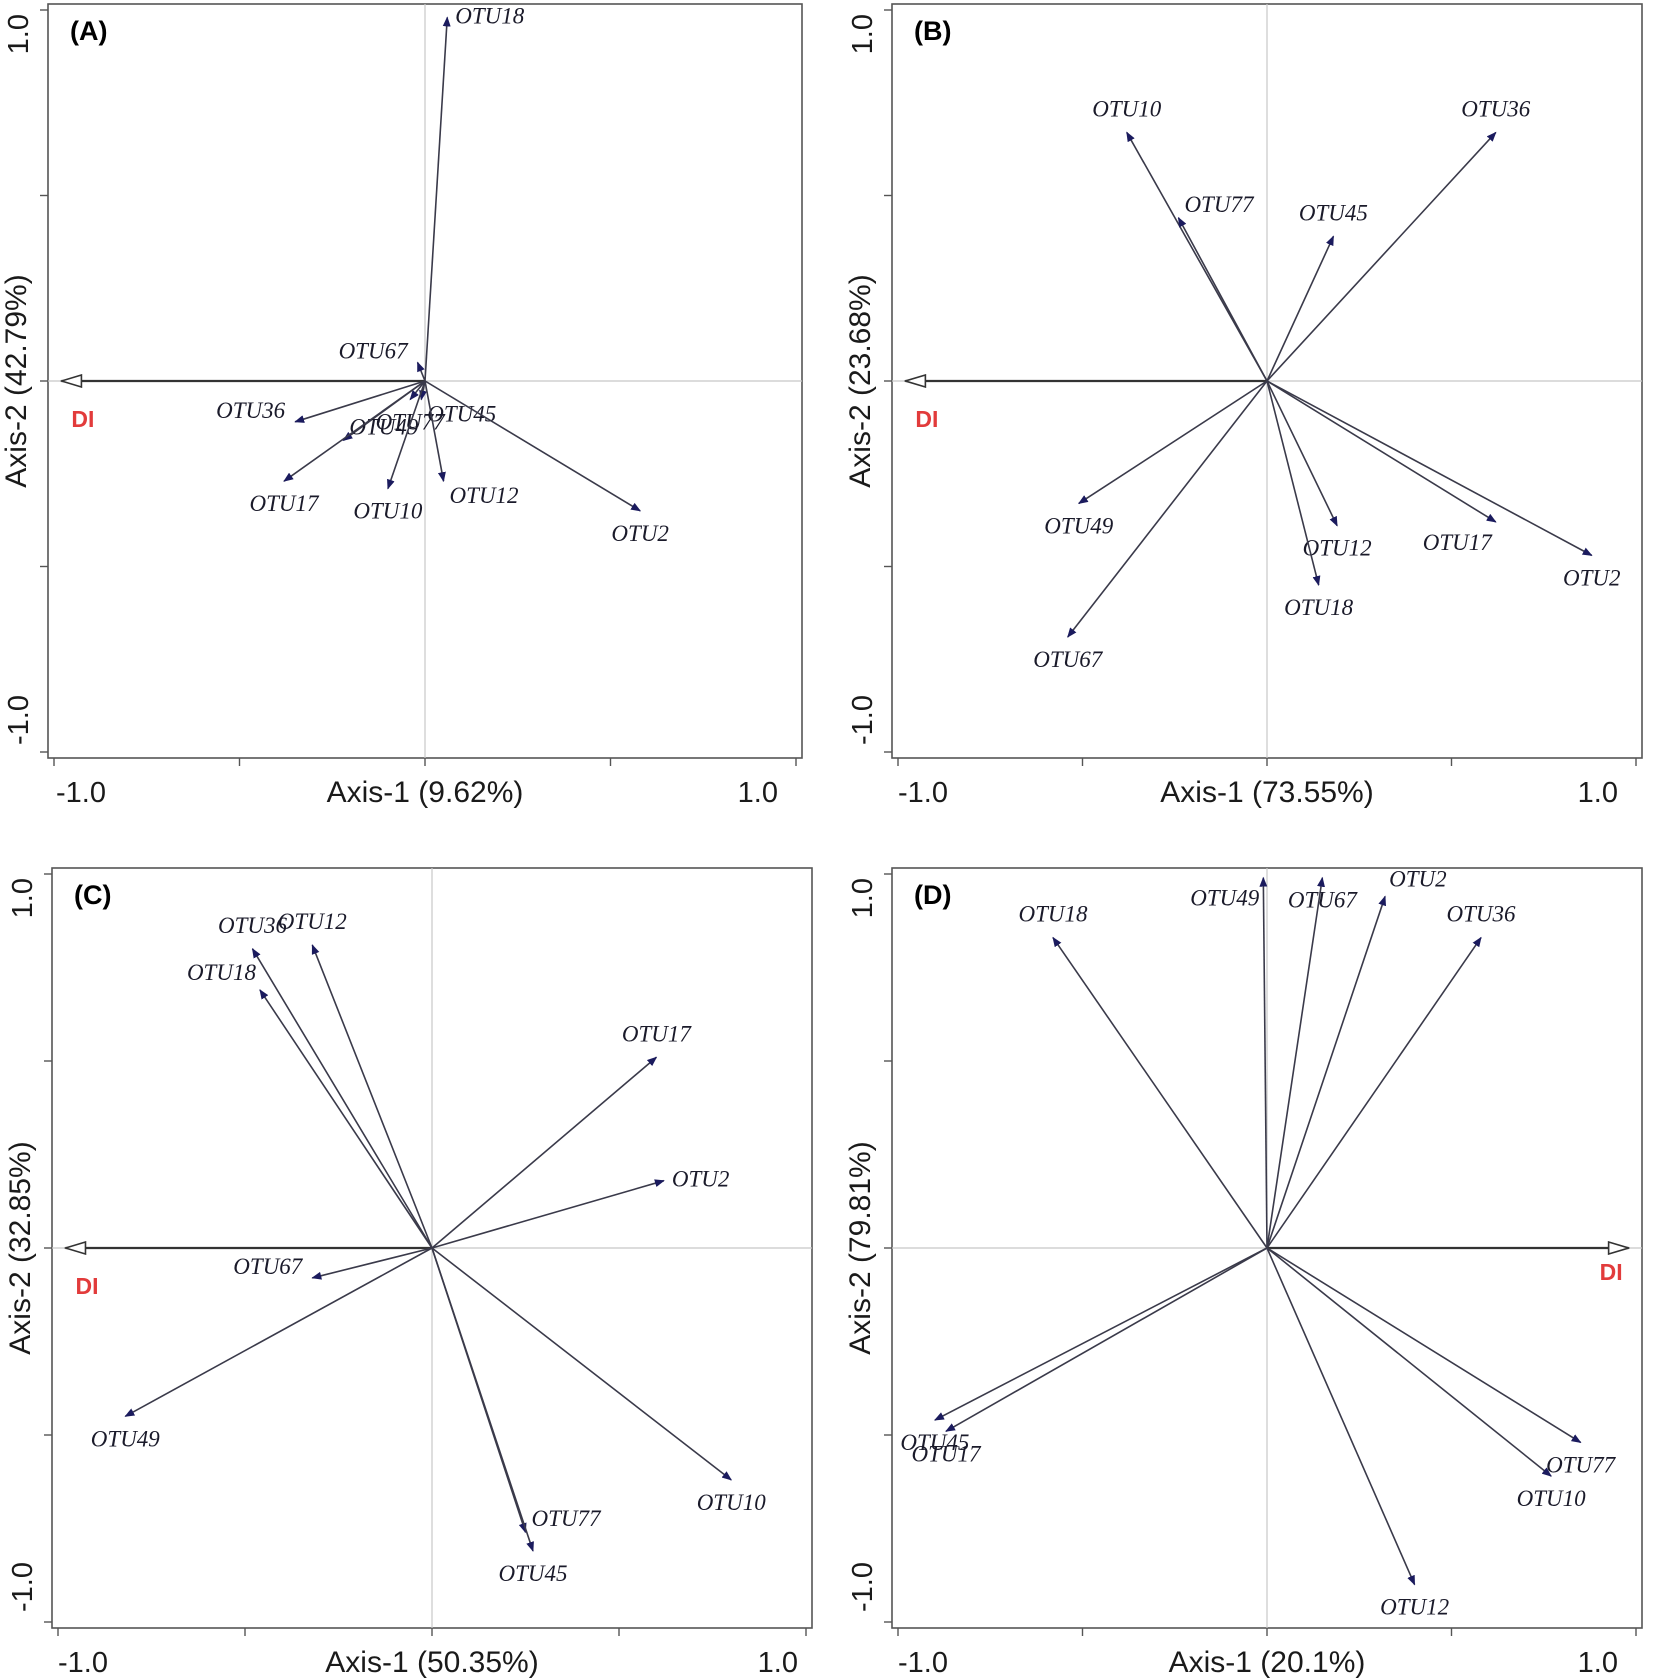 The height and width of the screenshot is (1679, 1654). What do you see at coordinates (431, 1662) in the screenshot?
I see `x-axis-label: Axis-1 (50.35%)` at bounding box center [431, 1662].